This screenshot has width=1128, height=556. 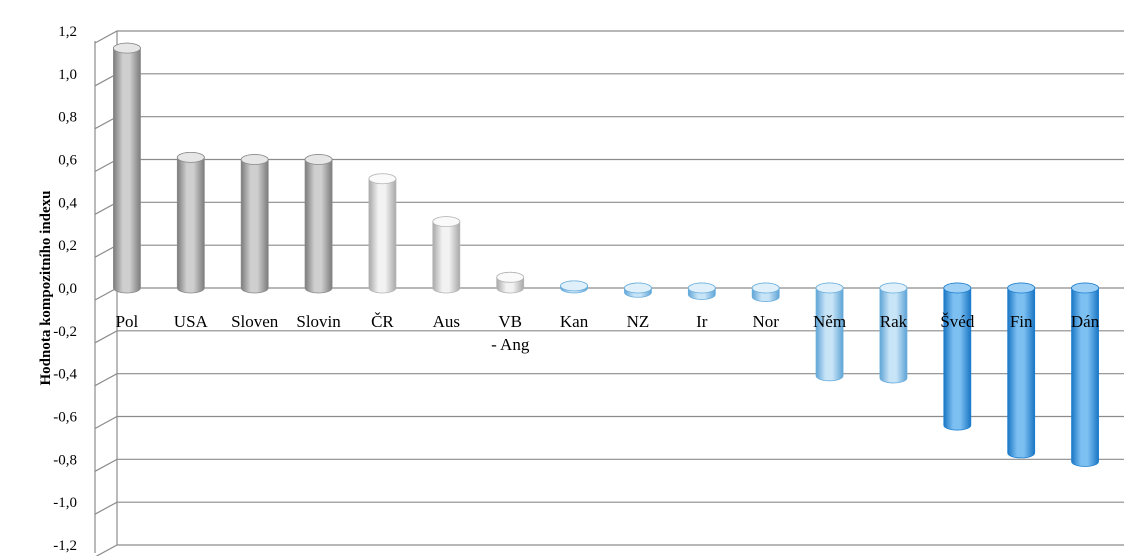 What do you see at coordinates (67, 161) in the screenshot?
I see `y-tick-label: 0,6` at bounding box center [67, 161].